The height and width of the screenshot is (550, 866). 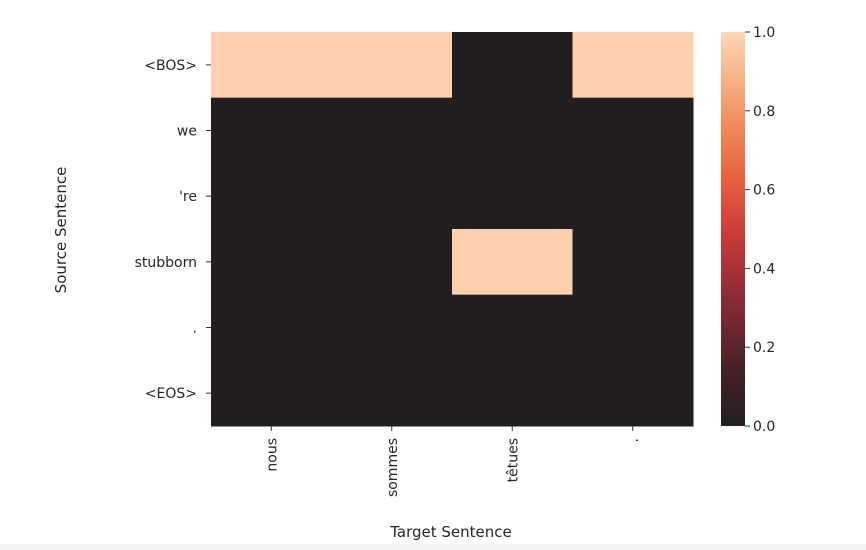 I want to click on x-axis-title: Target Sentence, so click(x=450, y=532).